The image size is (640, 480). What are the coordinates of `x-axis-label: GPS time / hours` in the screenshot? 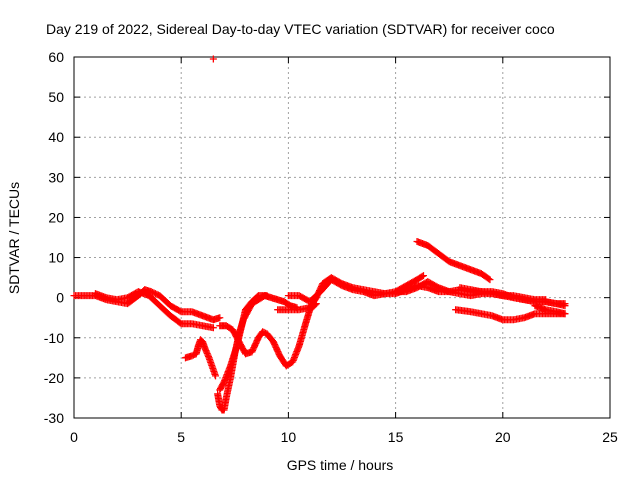 It's located at (340, 465).